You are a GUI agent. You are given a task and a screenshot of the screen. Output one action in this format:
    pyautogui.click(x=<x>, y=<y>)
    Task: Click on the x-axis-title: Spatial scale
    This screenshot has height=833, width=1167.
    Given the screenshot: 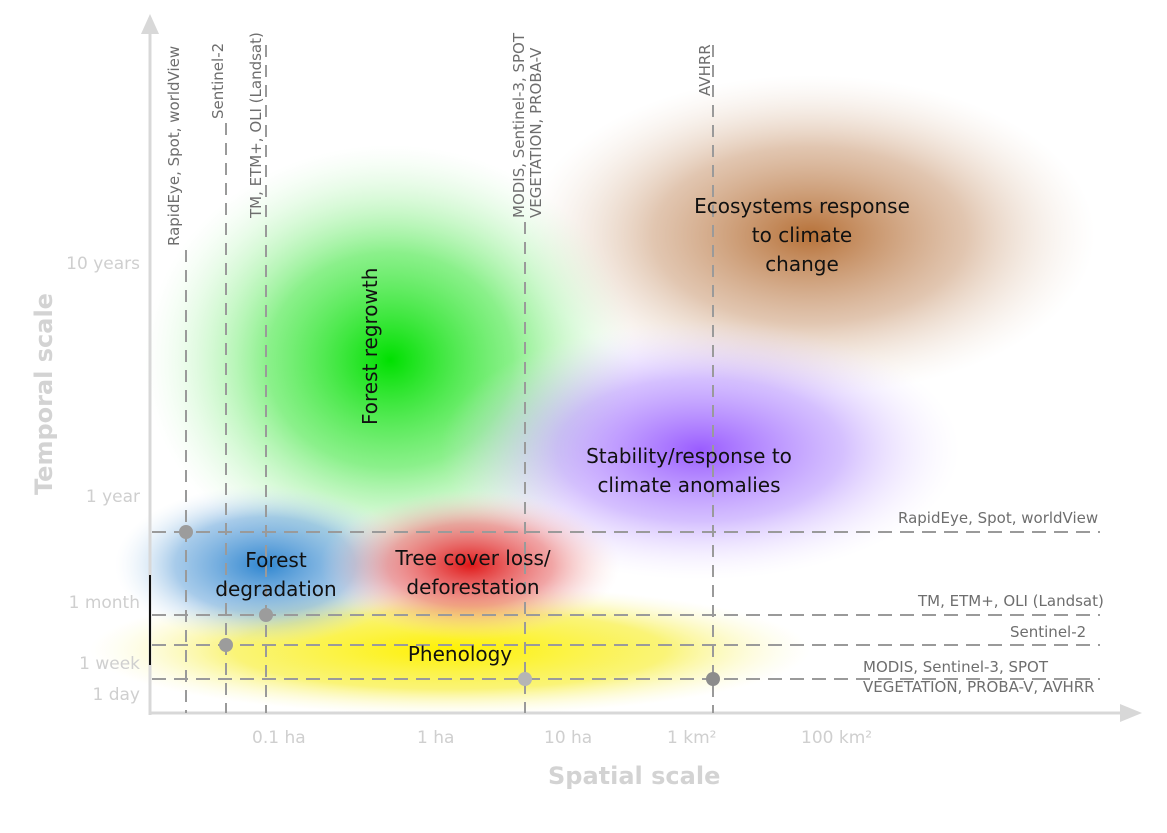 What is the action you would take?
    pyautogui.click(x=634, y=776)
    